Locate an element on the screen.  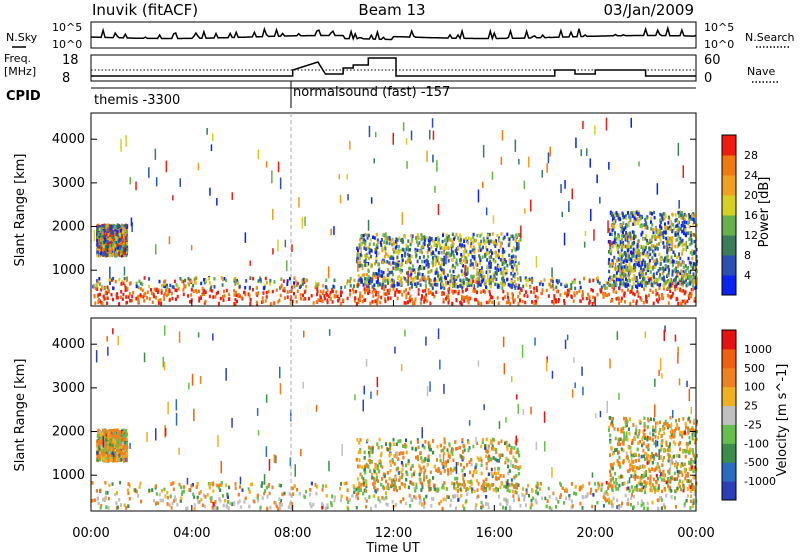
freq-tick-top: 18 is located at coordinates (70, 60).